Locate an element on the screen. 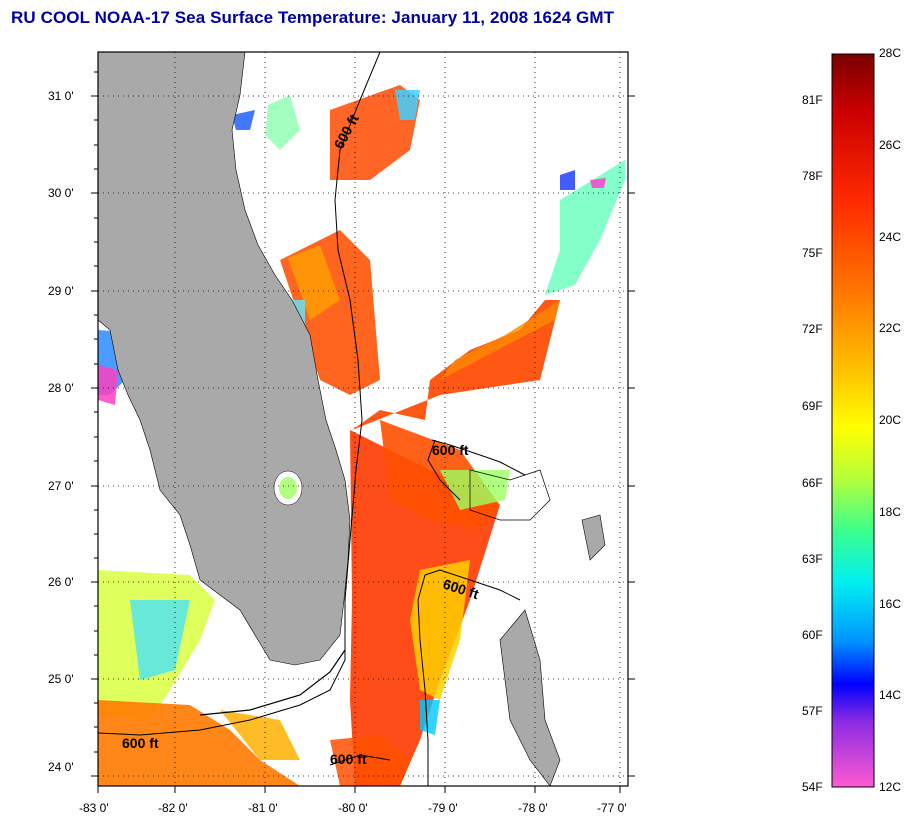 Image resolution: width=913 pixels, height=817 pixels. colorbar-celsius-label: 22C is located at coordinates (890, 328).